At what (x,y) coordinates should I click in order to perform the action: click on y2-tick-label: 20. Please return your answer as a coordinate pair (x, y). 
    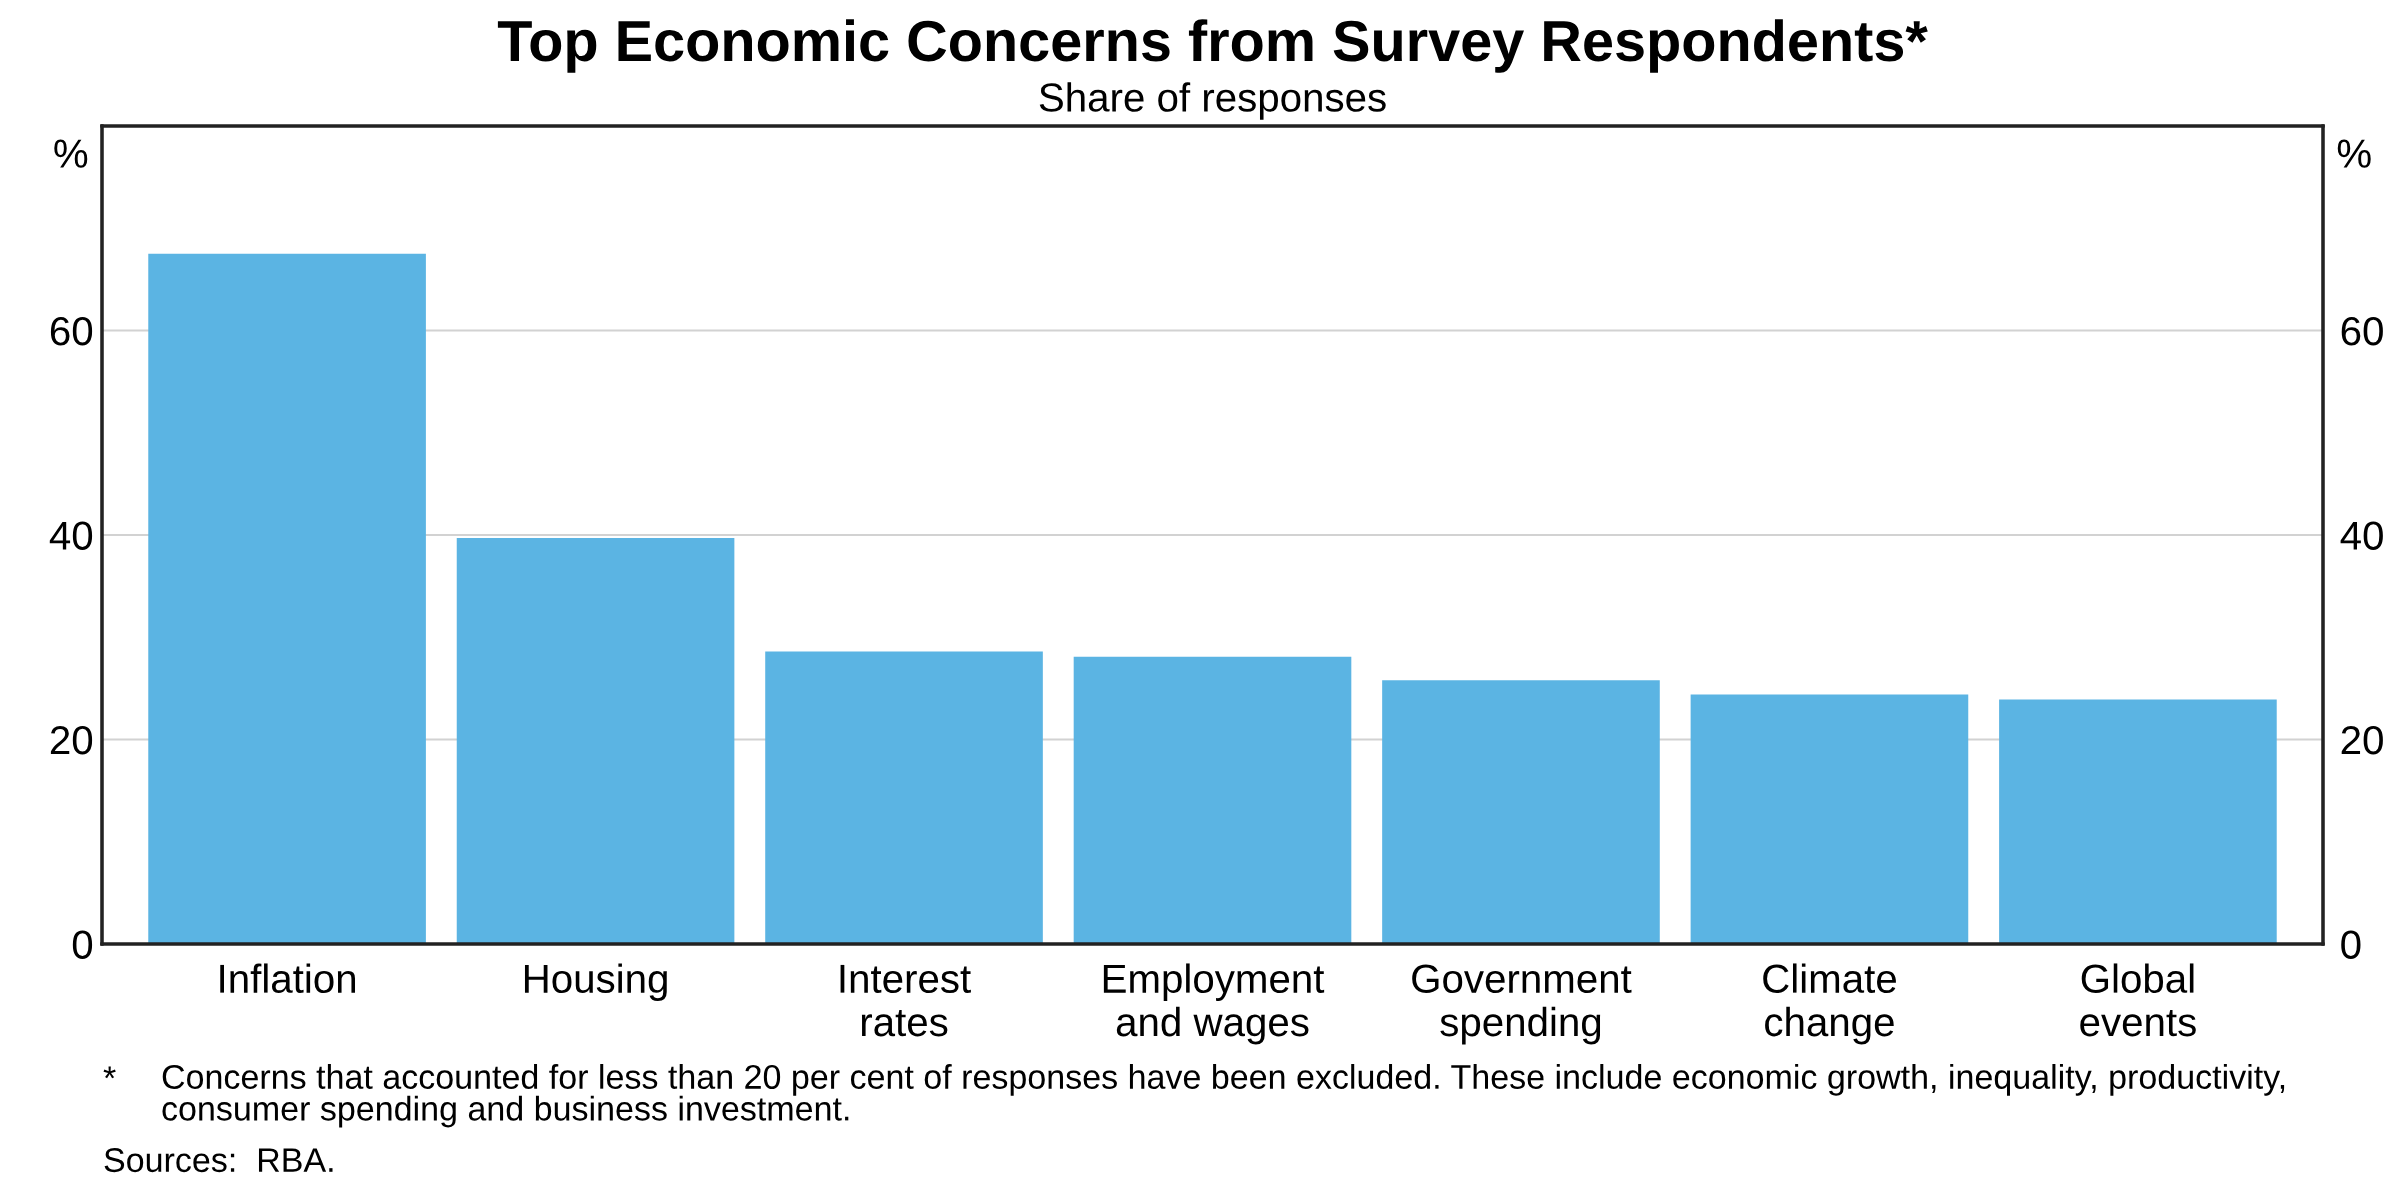
    Looking at the image, I should click on (2362, 740).